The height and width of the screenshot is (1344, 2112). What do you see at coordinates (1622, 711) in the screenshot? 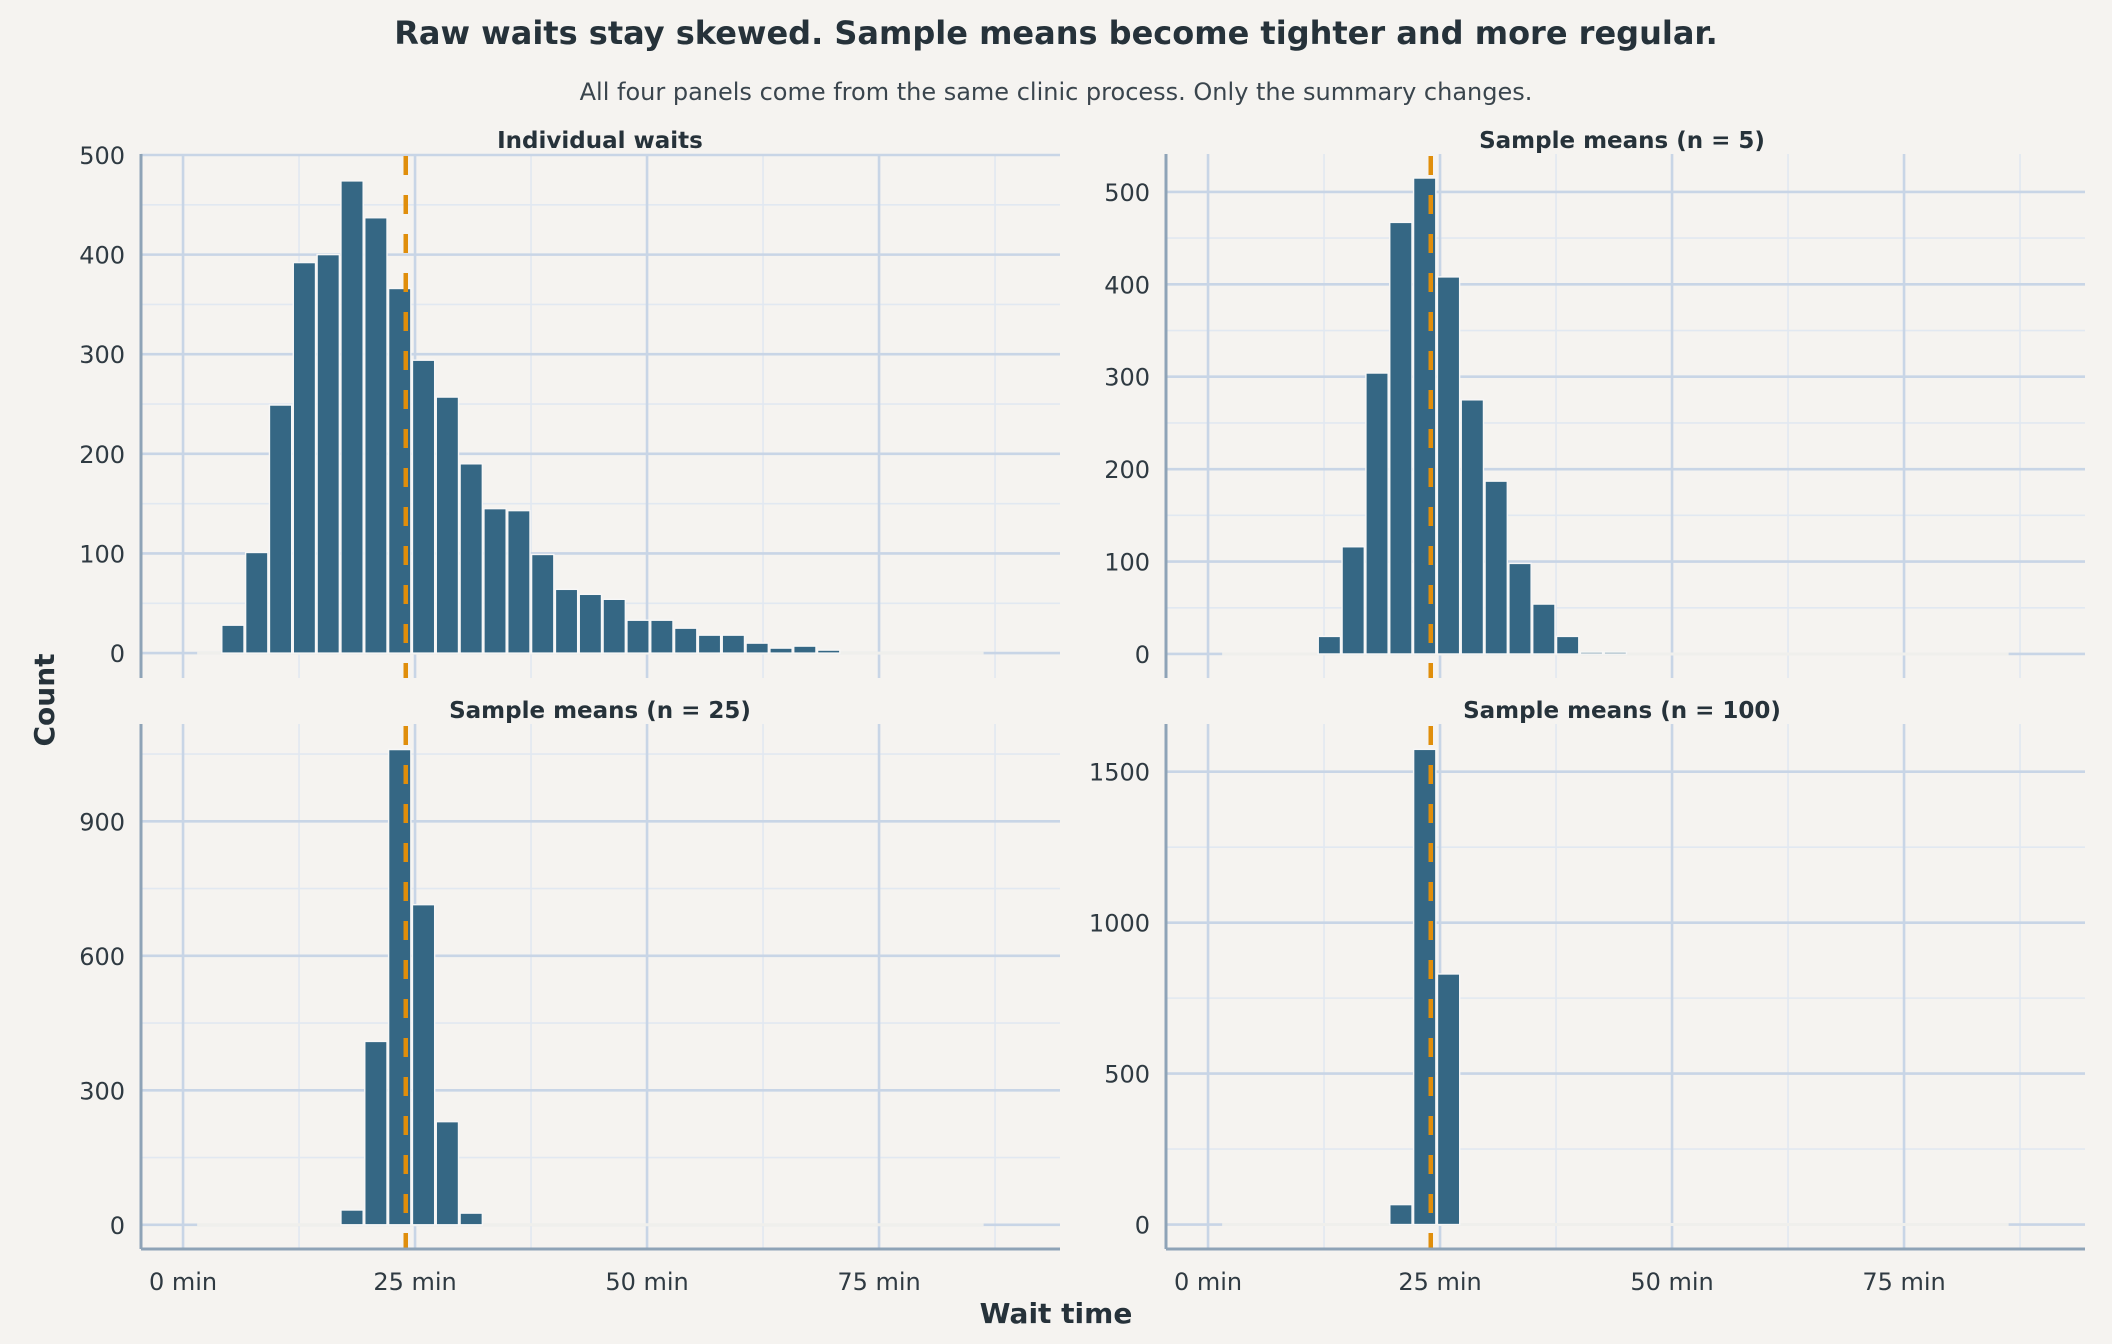
I see `panel-title: Sample means (n = 100)` at bounding box center [1622, 711].